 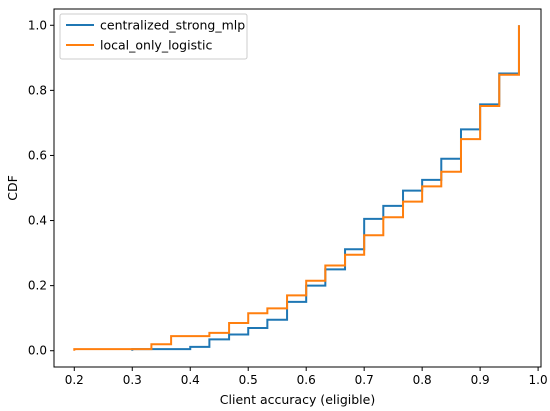 I want to click on y-tick-label: 0.6, so click(x=37, y=155).